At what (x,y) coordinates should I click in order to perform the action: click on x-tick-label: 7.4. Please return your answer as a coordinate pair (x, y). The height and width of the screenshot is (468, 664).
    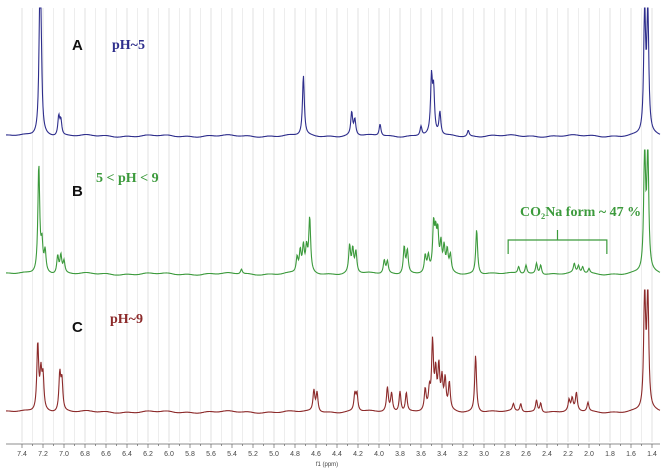
    Looking at the image, I should click on (22, 454).